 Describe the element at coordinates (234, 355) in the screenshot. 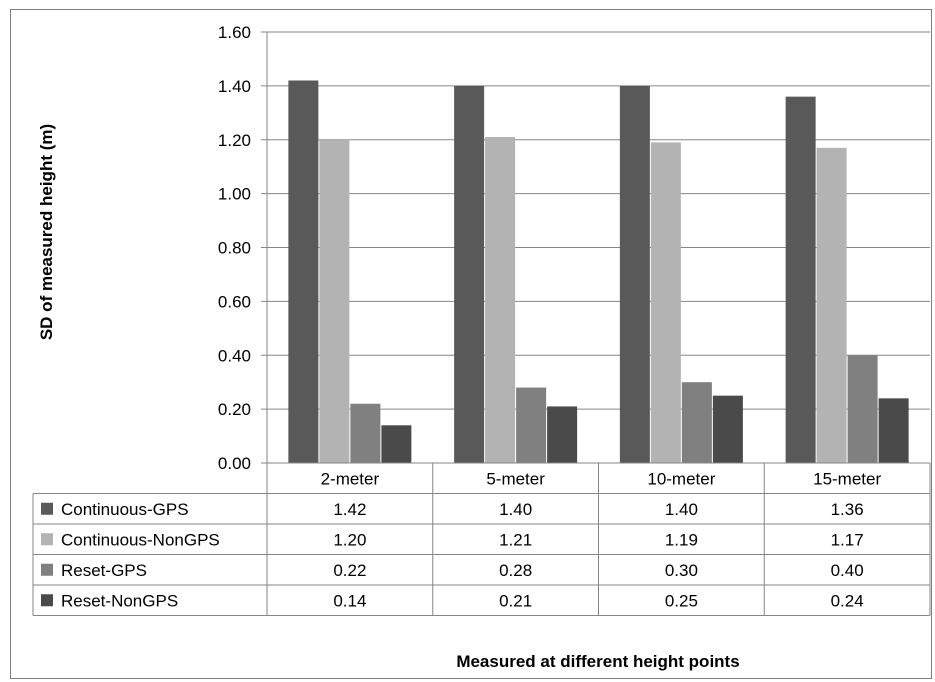

I see `y-tick-label: 0.40` at that location.